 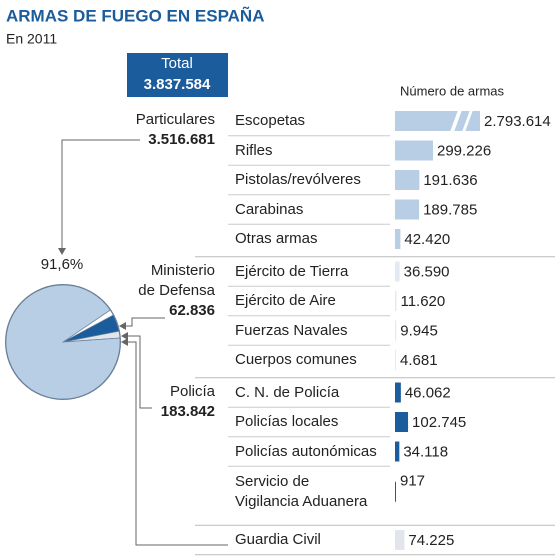 I want to click on value-label: 2.793.614, so click(x=517, y=121).